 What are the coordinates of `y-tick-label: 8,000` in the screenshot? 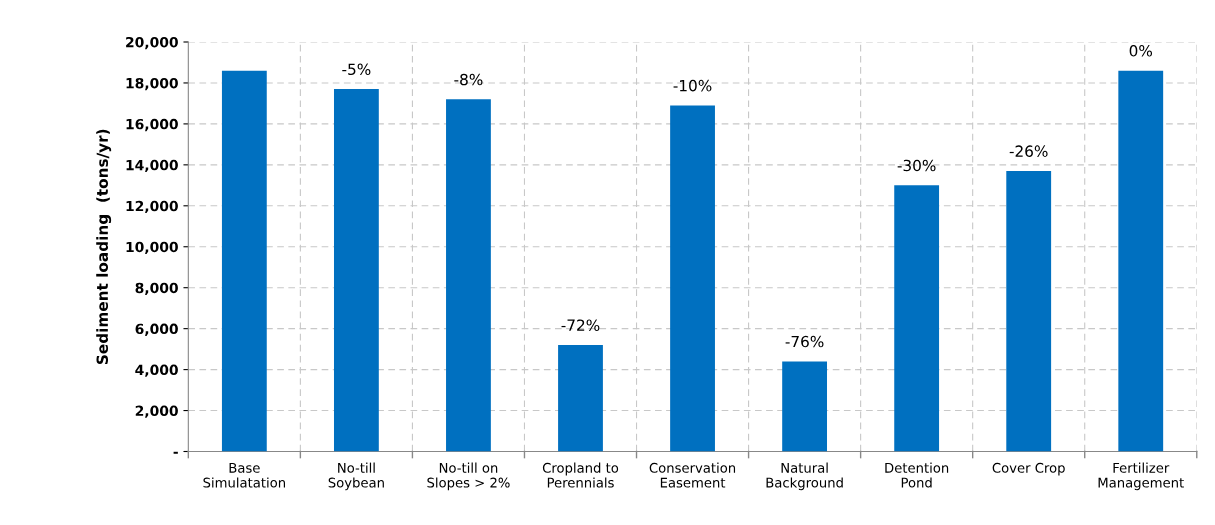 It's located at (156, 288).